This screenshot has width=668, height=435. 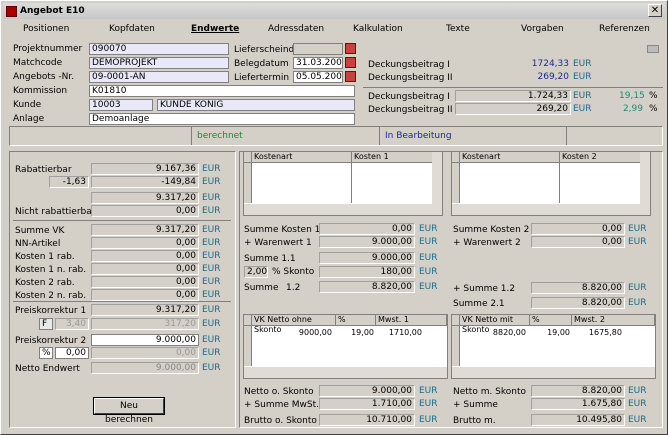 What do you see at coordinates (542, 29) in the screenshot?
I see `tab-vorgaben: Vorgaben` at bounding box center [542, 29].